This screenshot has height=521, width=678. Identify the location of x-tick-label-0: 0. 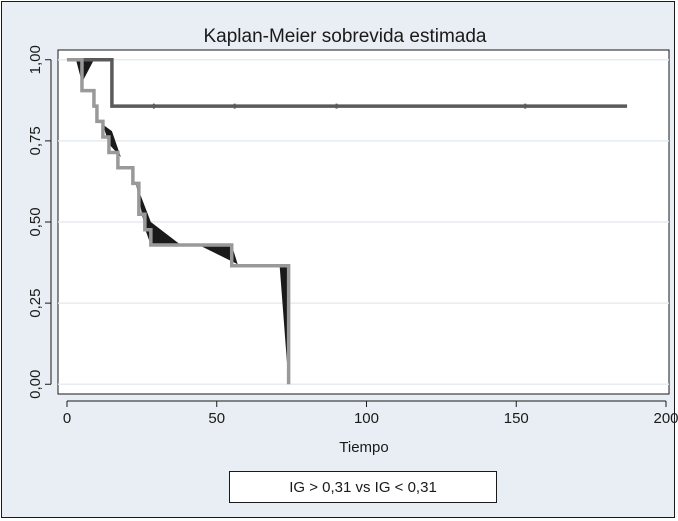
(67, 418).